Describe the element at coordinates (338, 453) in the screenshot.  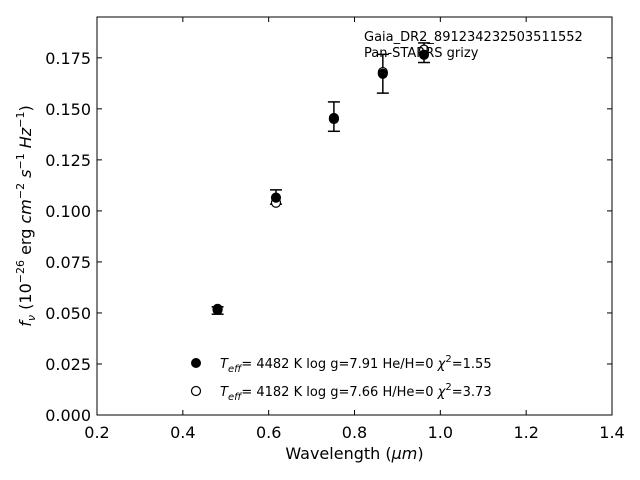
I see `x-axis-label-main: Wavelength (` at that location.